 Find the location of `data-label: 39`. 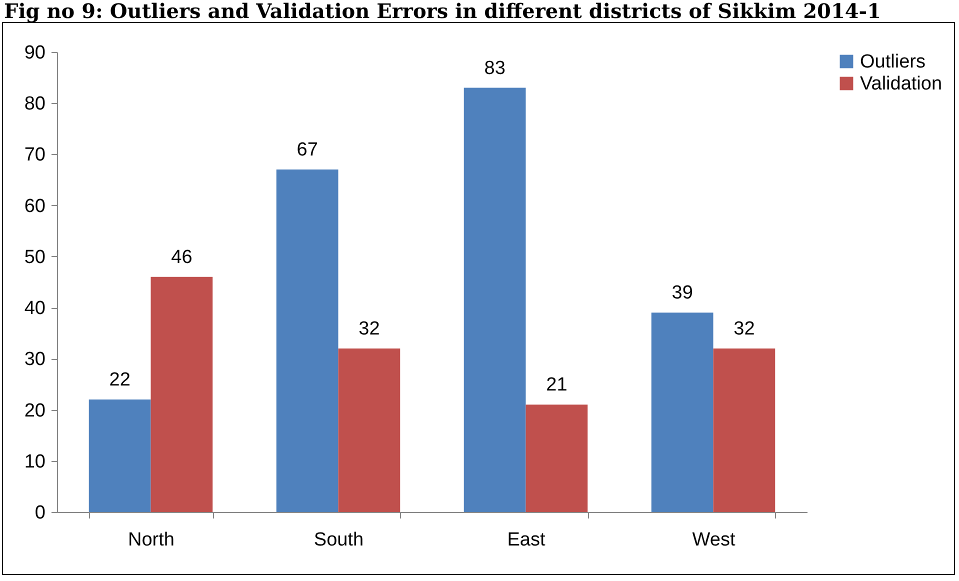

data-label: 39 is located at coordinates (682, 293).